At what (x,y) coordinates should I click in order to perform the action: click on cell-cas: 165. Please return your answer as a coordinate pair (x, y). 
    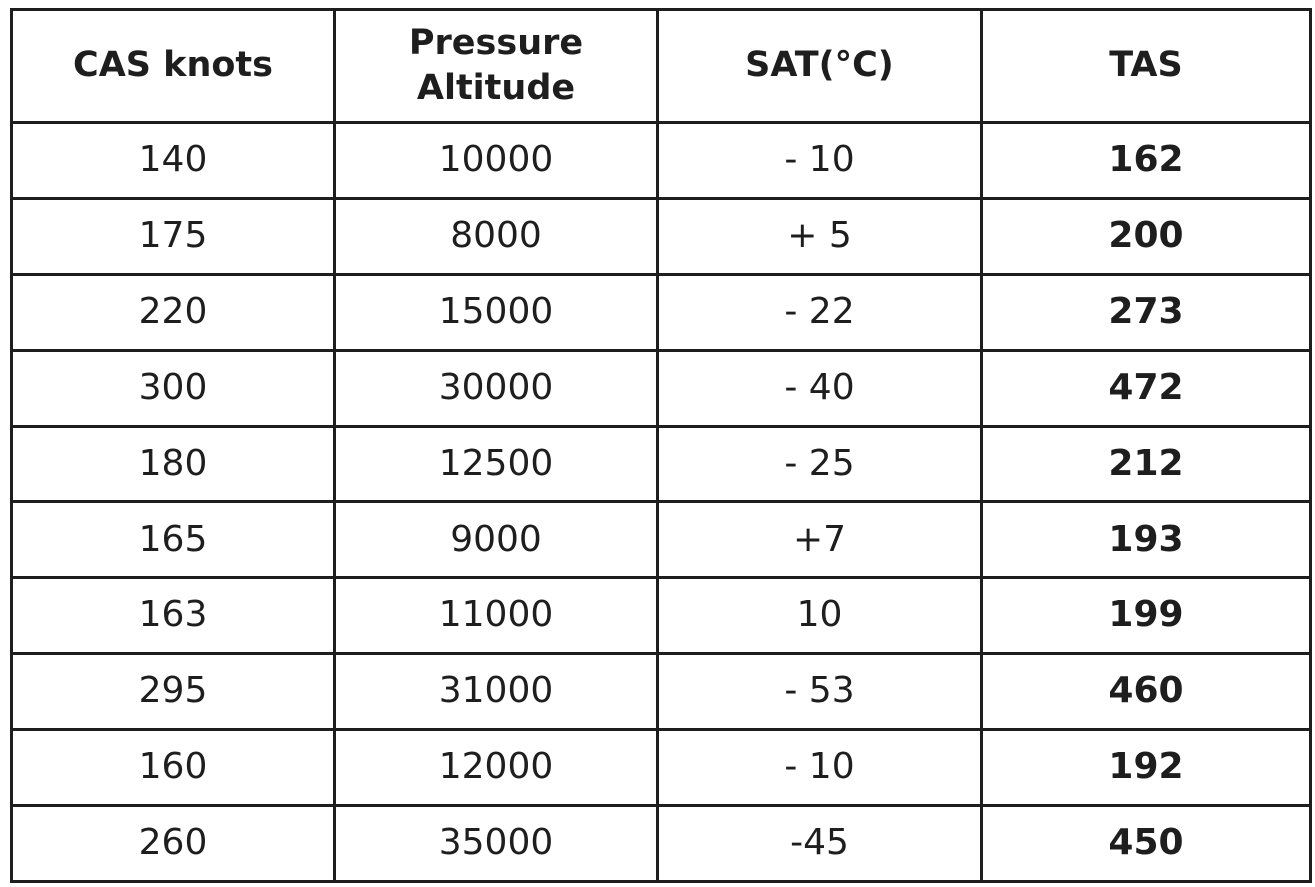
    Looking at the image, I should click on (173, 540).